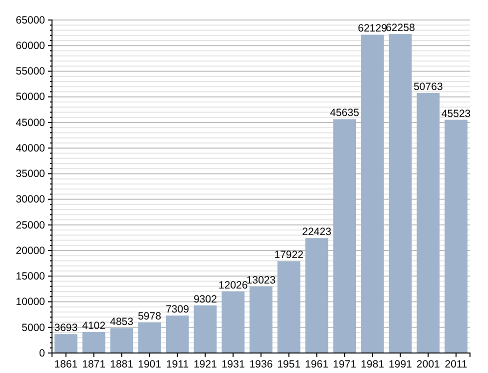 The width and height of the screenshot is (488, 373). Describe the element at coordinates (31, 200) in the screenshot. I see `y-tick-label: 30000` at that location.